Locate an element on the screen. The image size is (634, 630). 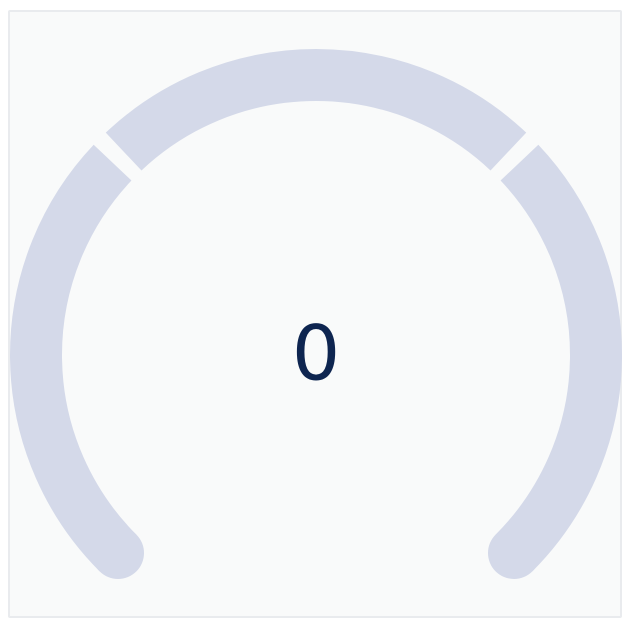
gauge-start-cap is located at coordinates (118, 552).